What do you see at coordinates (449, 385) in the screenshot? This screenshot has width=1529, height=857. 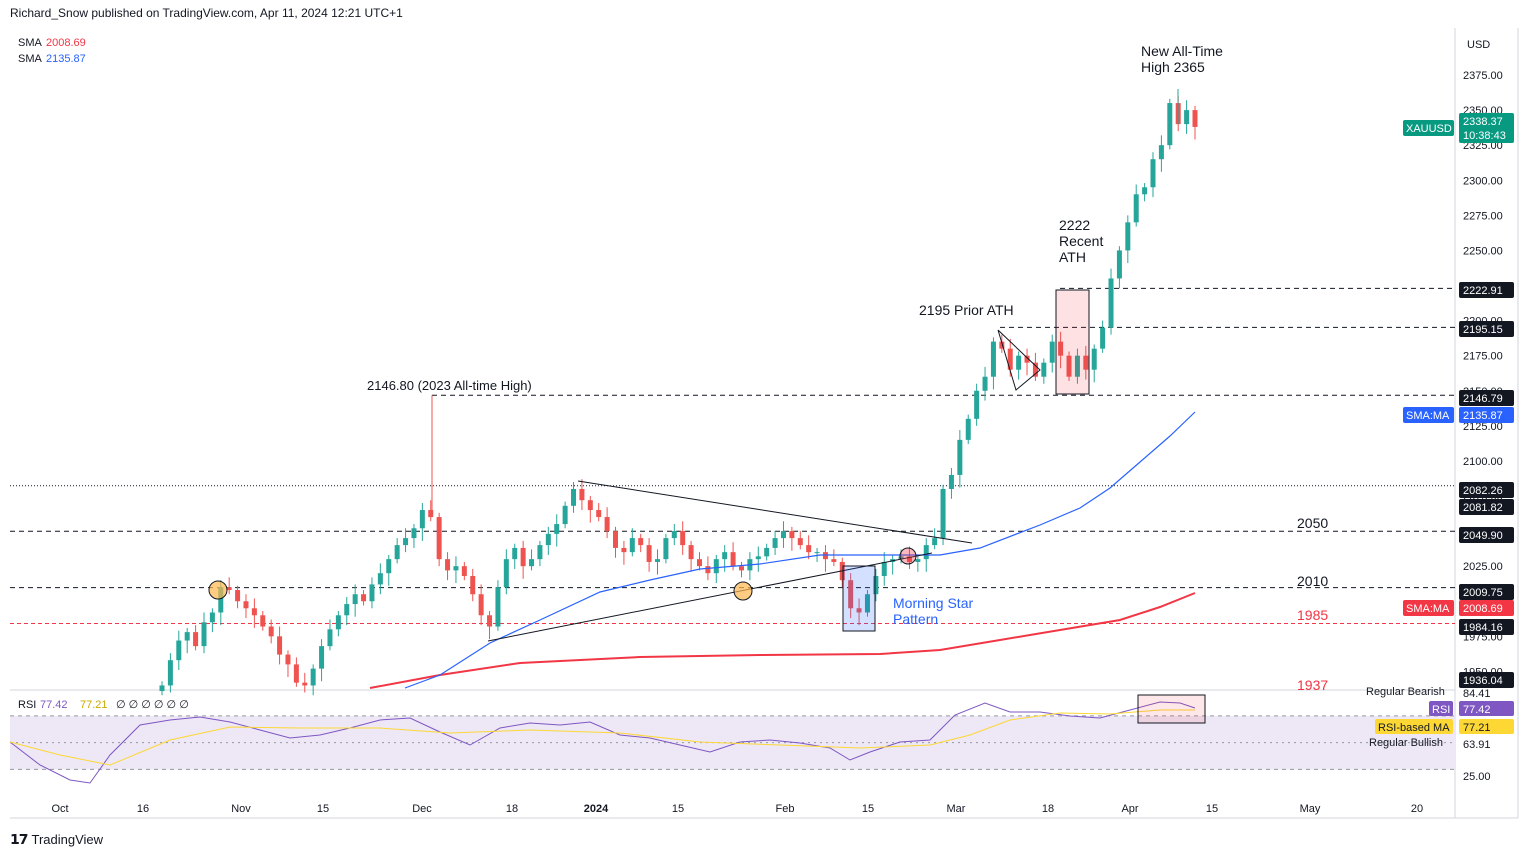 I see `annotation-2023-ath: 2146.80 (2023 All-time High)` at bounding box center [449, 385].